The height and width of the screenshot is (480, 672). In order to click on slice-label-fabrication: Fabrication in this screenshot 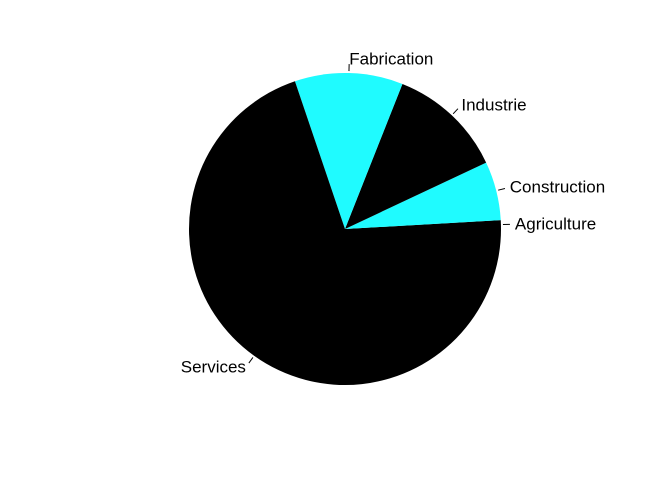, I will do `click(391, 59)`.